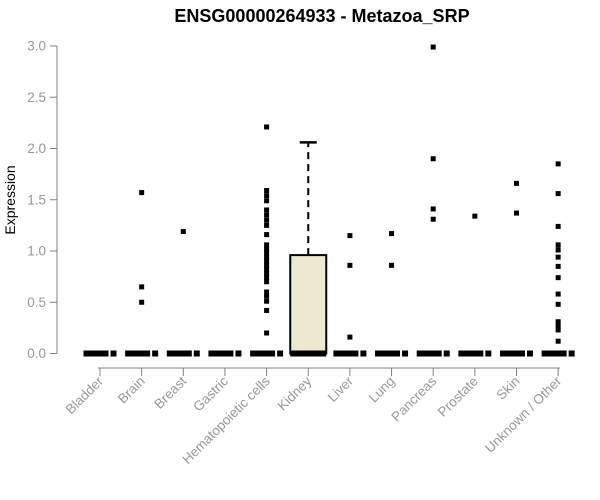 Image resolution: width=600 pixels, height=500 pixels. What do you see at coordinates (523, 414) in the screenshot?
I see `x-tick-label: Unknown / Other` at bounding box center [523, 414].